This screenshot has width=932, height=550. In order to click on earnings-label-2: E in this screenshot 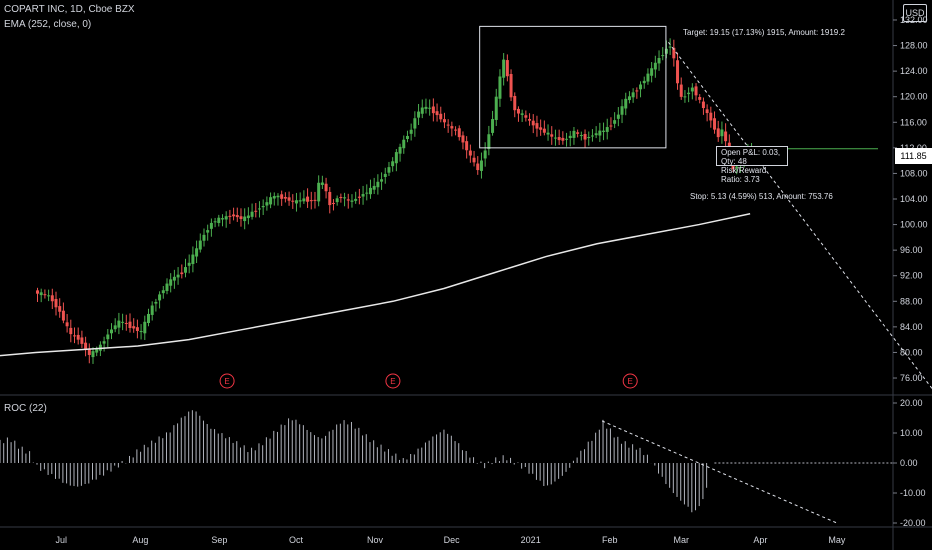, I will do `click(630, 381)`.